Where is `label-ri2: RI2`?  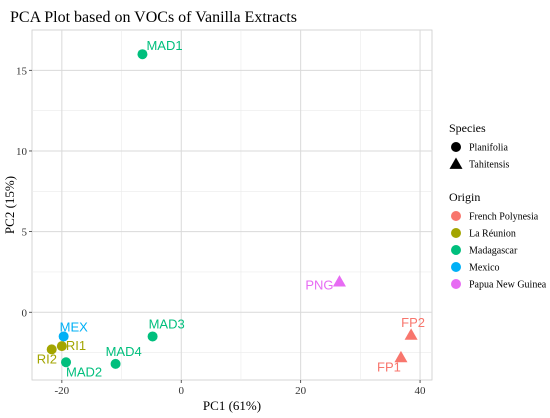 label-ri2: RI2 is located at coordinates (47, 358).